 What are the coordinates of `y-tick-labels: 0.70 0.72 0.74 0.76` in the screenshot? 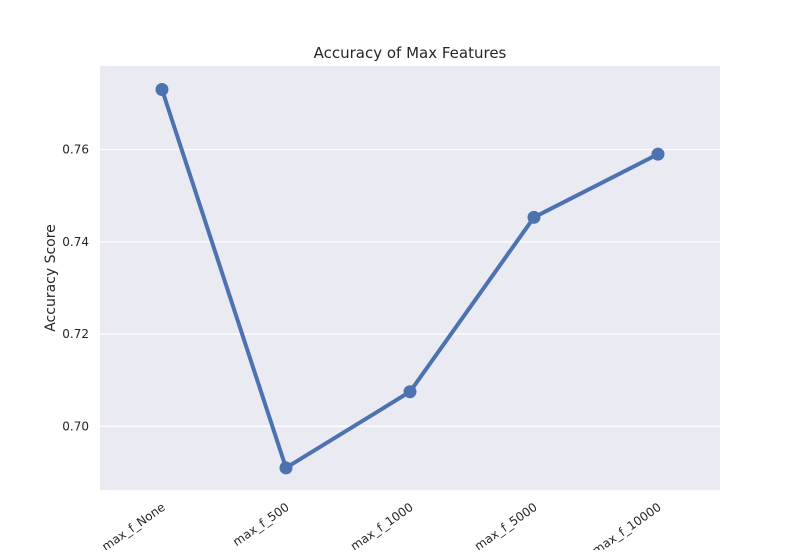 It's located at (75, 288).